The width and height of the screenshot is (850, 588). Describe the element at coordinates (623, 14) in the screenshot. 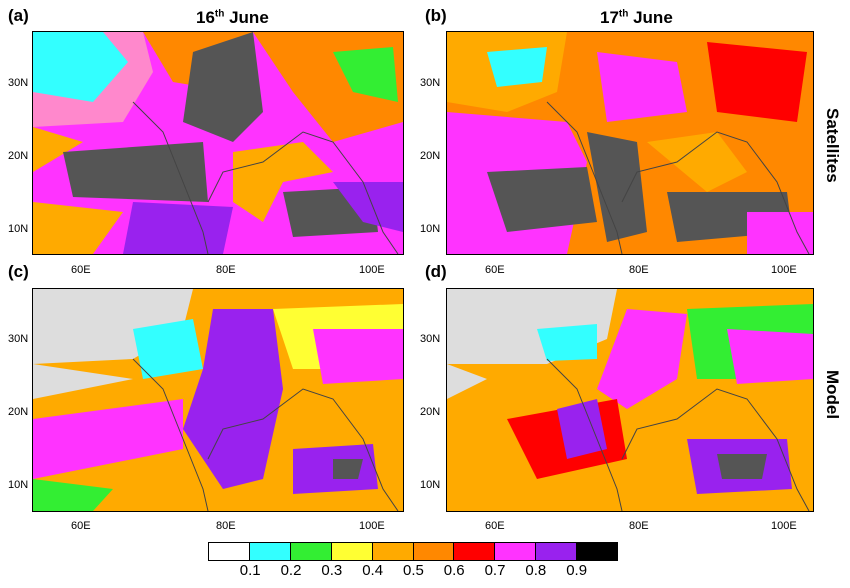

I see `date-suffix-b: th` at that location.